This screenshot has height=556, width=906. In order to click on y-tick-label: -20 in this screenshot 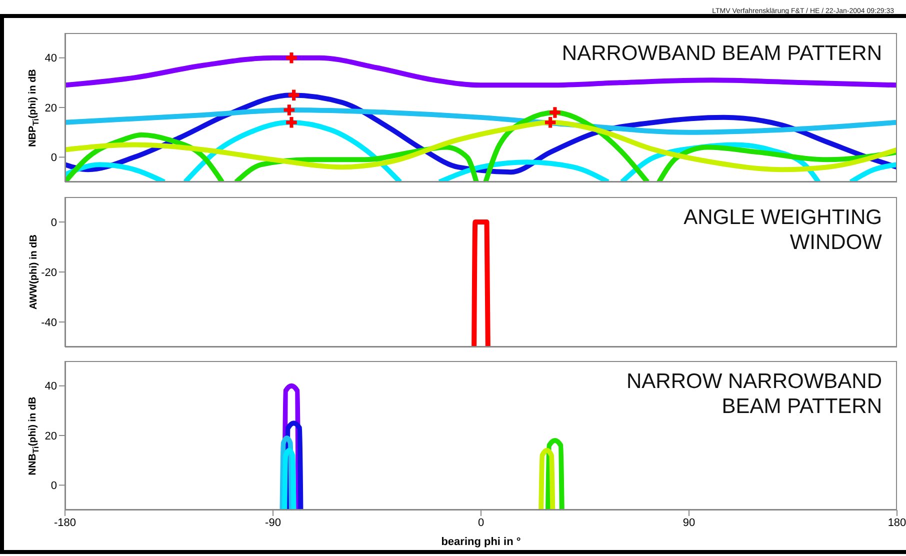, I will do `click(49, 272)`.